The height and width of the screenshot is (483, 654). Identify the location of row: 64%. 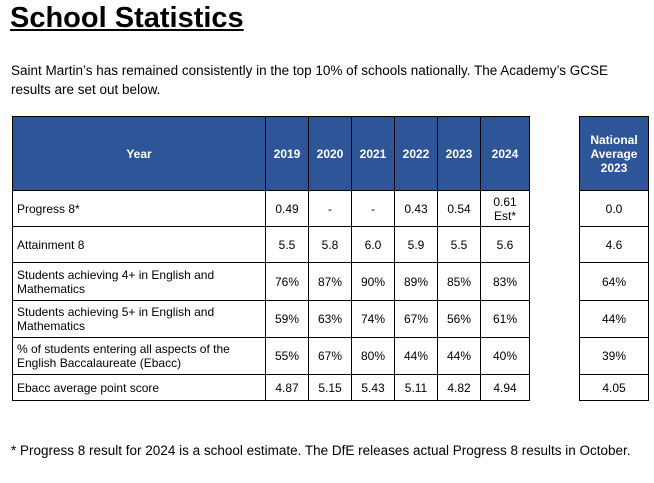
(614, 281).